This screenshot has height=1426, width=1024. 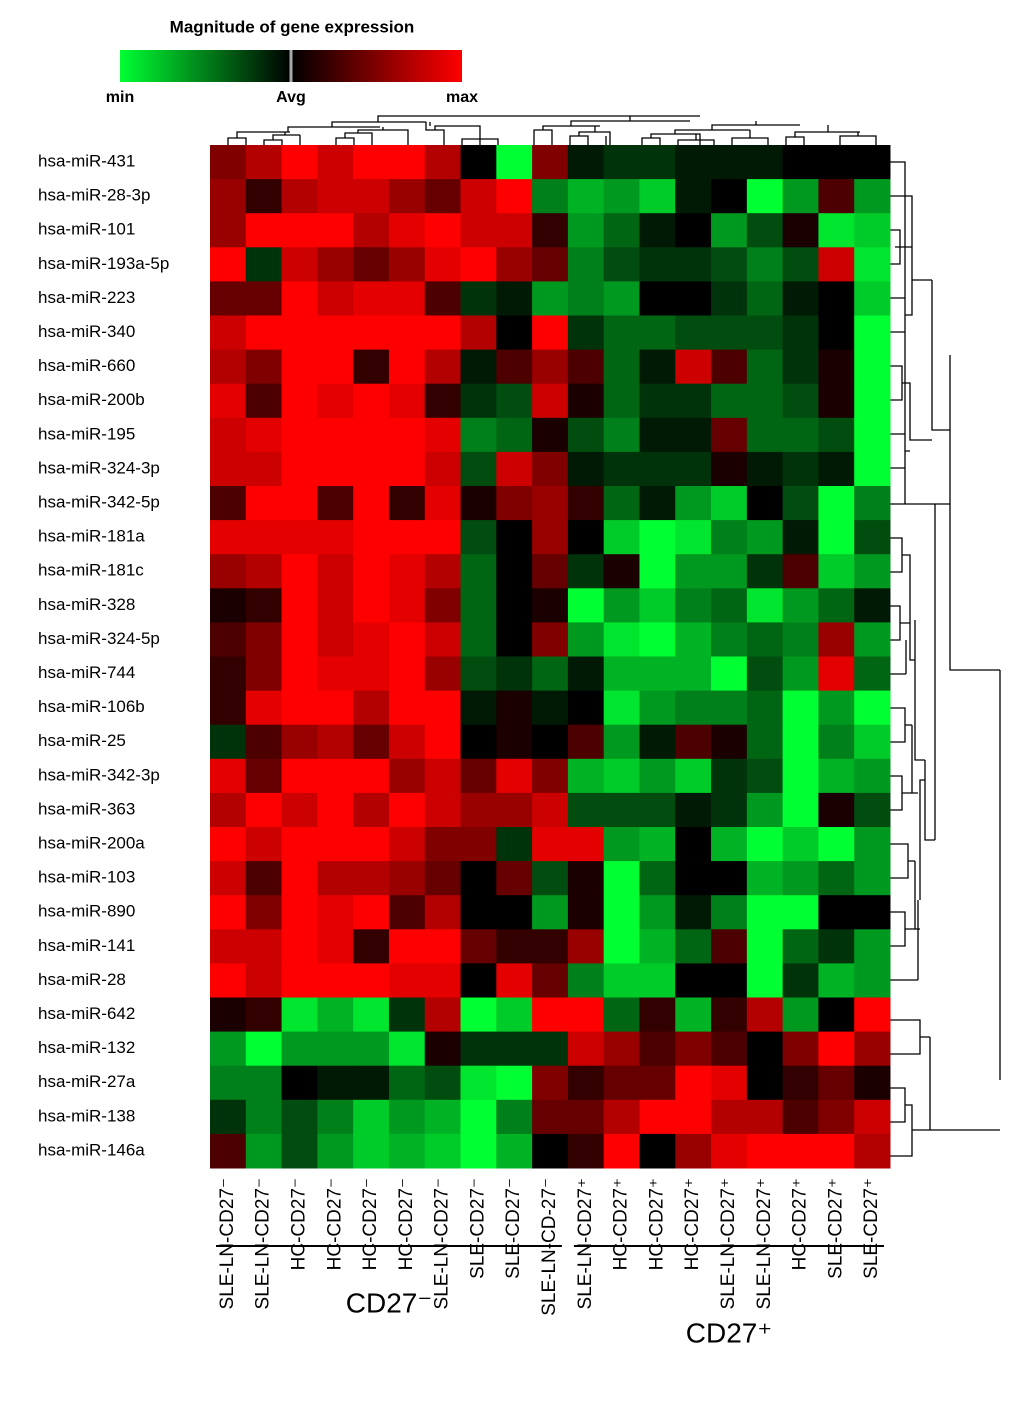 I want to click on row-label: hsa-miR-181c, so click(x=91, y=570).